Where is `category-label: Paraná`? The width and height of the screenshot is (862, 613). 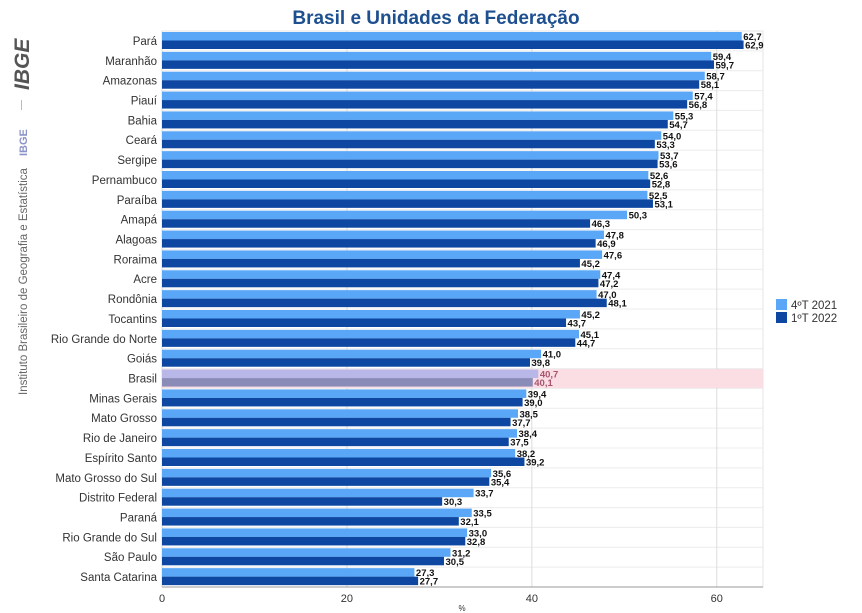 category-label: Paraná is located at coordinates (139, 519).